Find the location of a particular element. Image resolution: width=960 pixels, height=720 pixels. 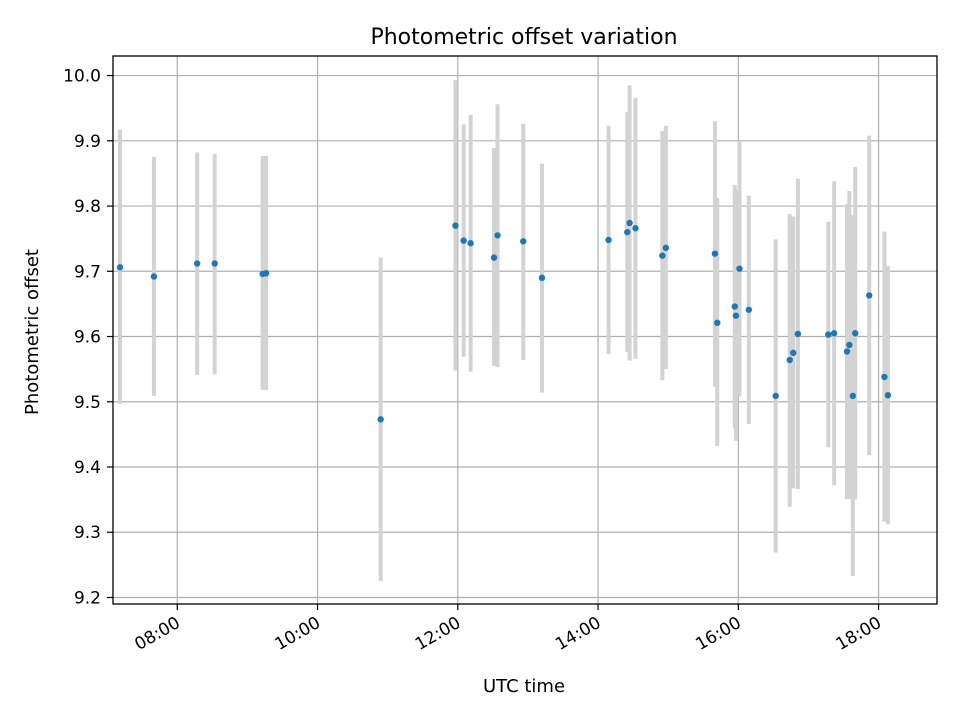

y-axis-label: Photometric offset is located at coordinates (32, 332).